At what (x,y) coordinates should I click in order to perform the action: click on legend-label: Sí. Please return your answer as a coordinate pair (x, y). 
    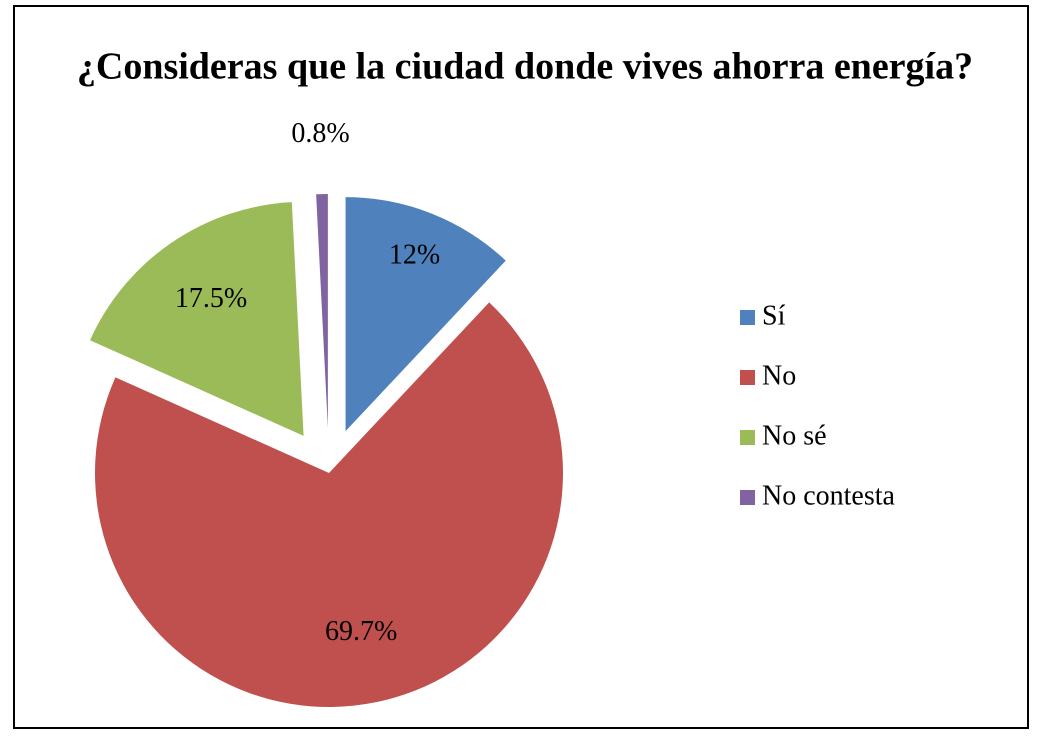
    Looking at the image, I should click on (774, 315).